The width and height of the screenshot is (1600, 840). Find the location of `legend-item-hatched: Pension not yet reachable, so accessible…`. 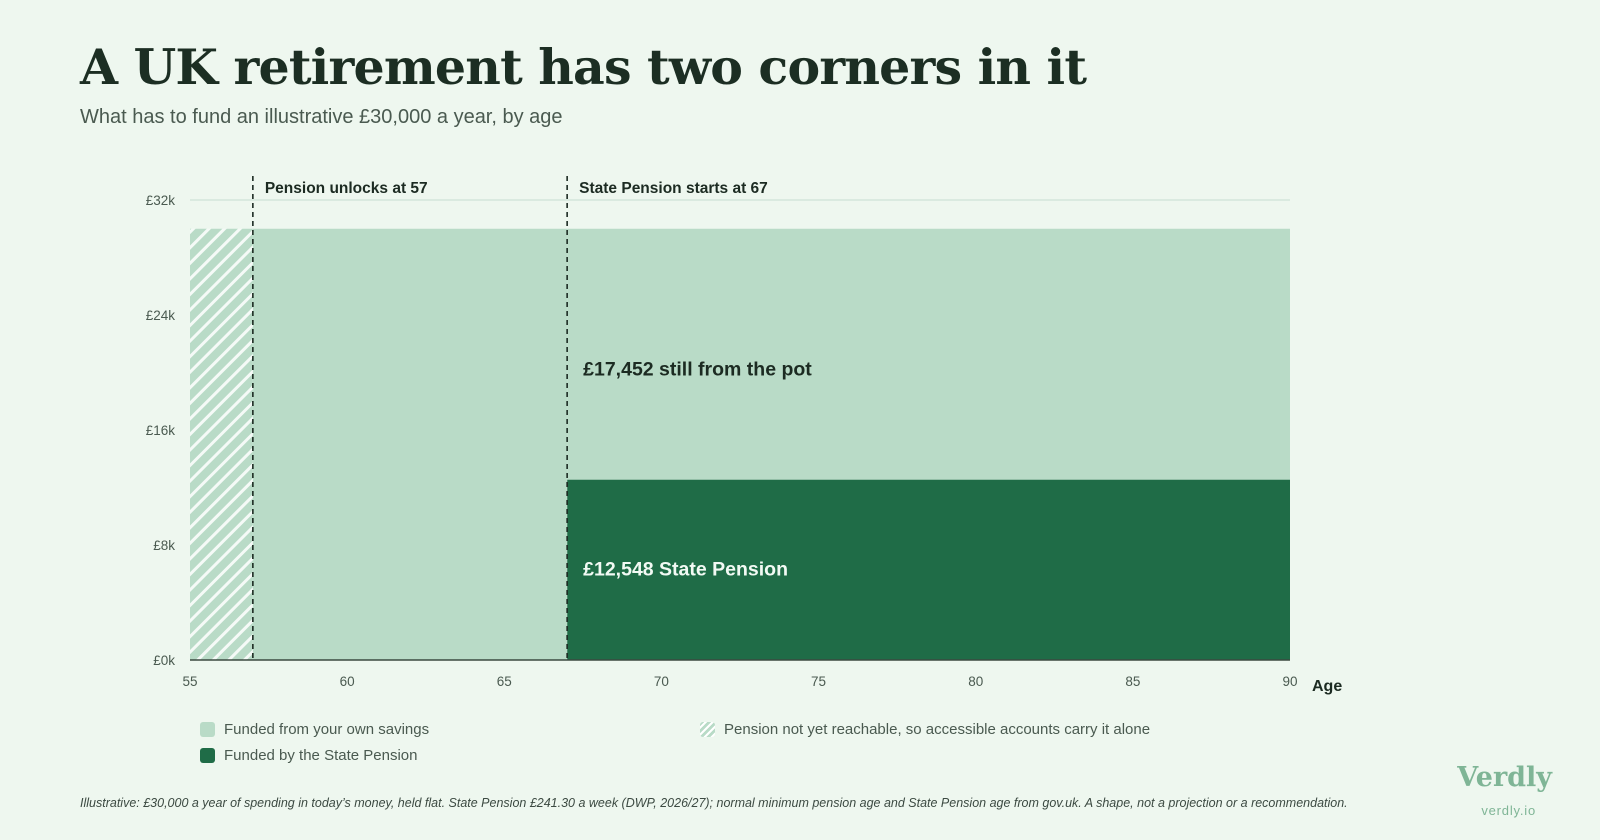

legend-item-hatched: Pension not yet reachable, so accessible… is located at coordinates (925, 729).